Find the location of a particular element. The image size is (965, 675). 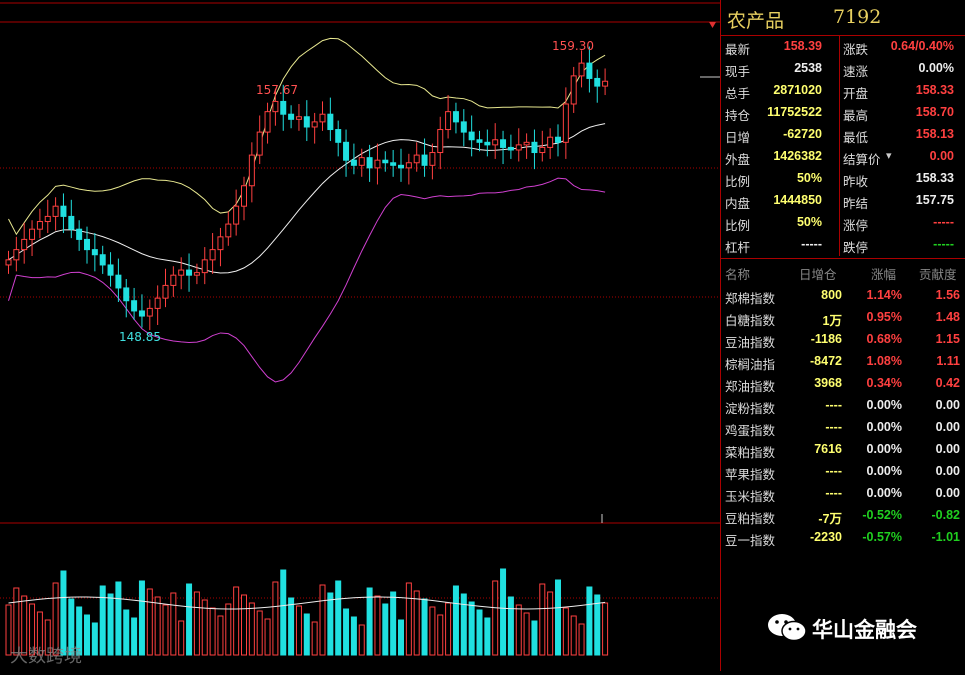

index-row: 豆油指数 -1186 0.68% 1.15 is located at coordinates (843, 340).